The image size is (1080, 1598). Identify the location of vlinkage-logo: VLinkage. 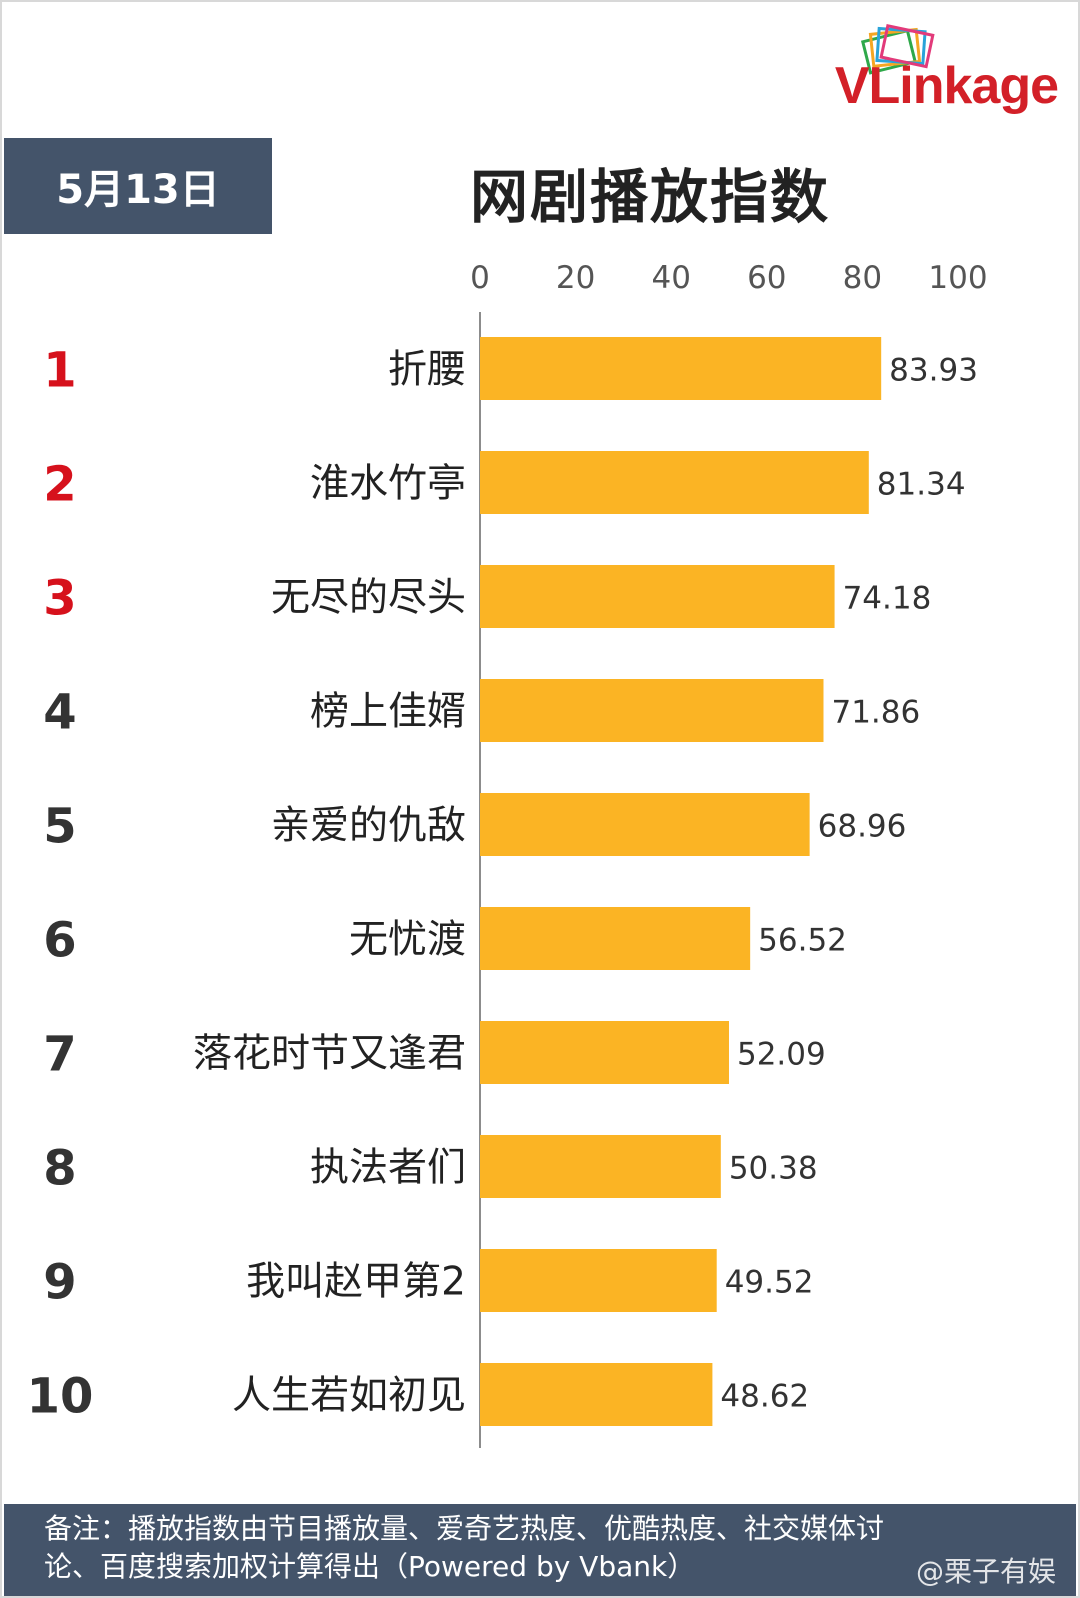
(928, 72).